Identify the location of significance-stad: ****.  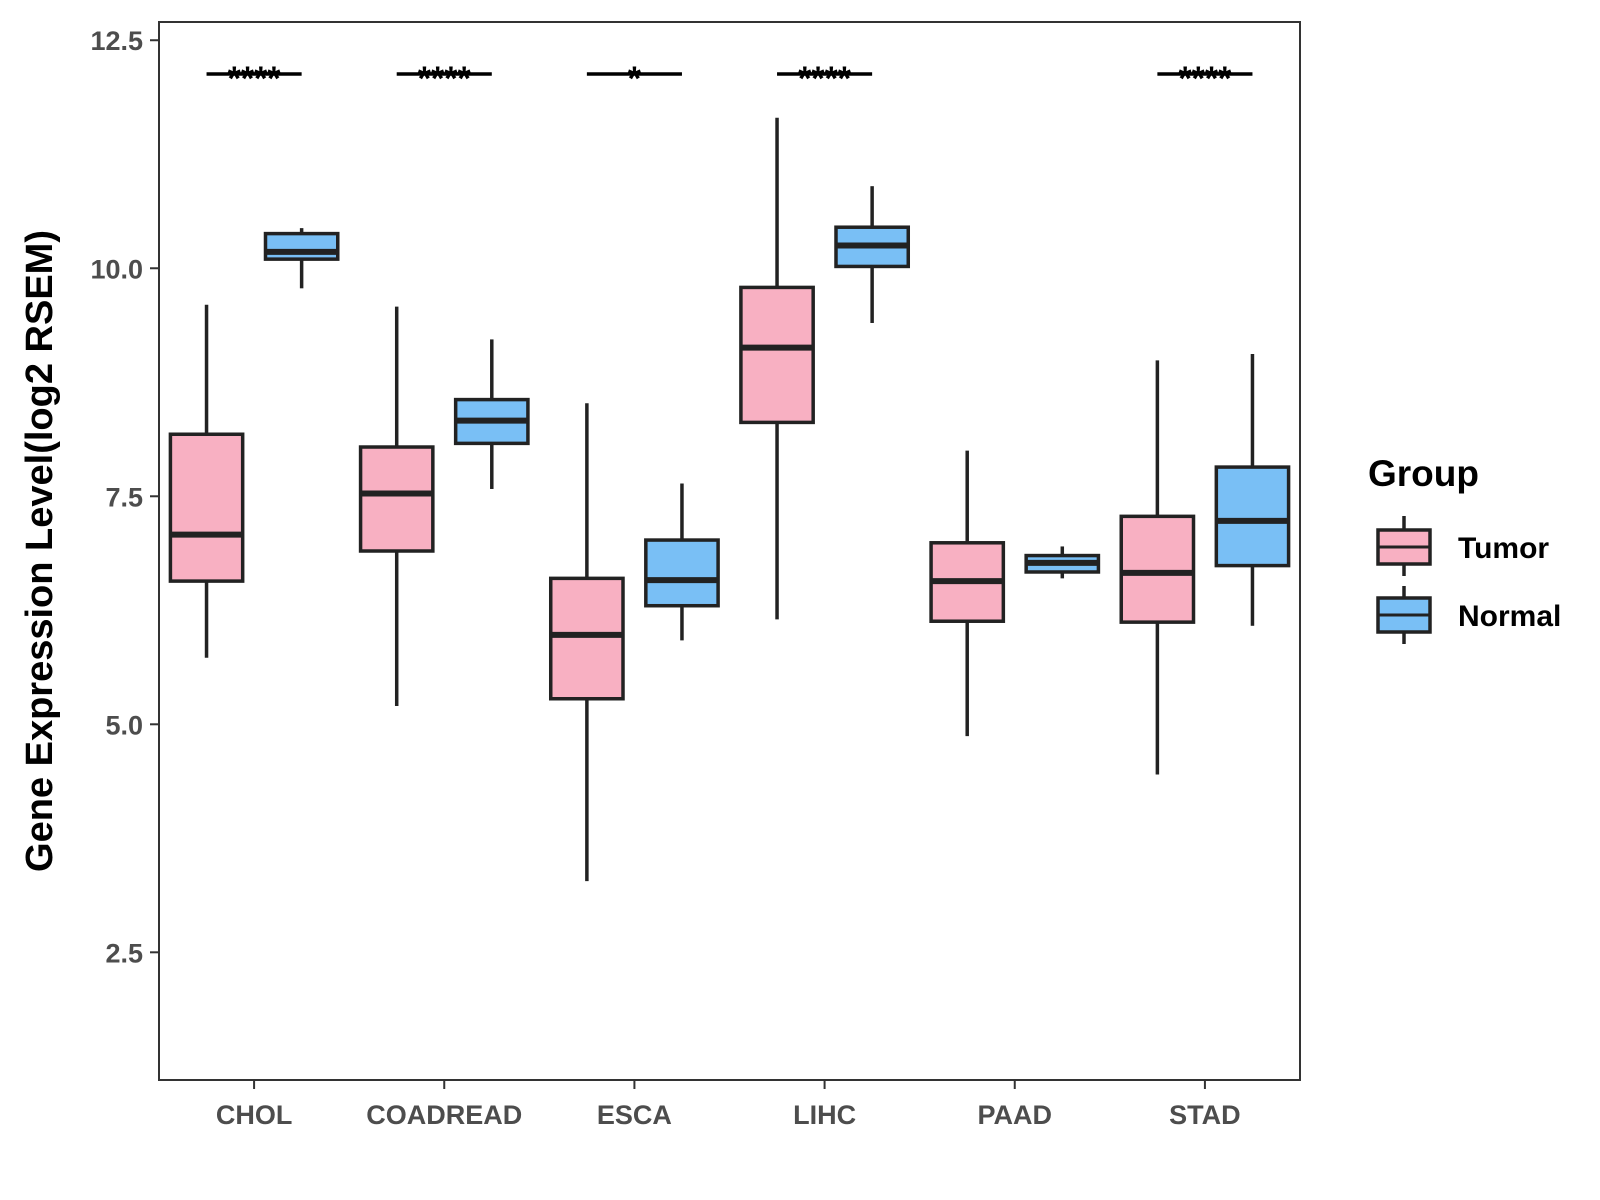
(1205, 79).